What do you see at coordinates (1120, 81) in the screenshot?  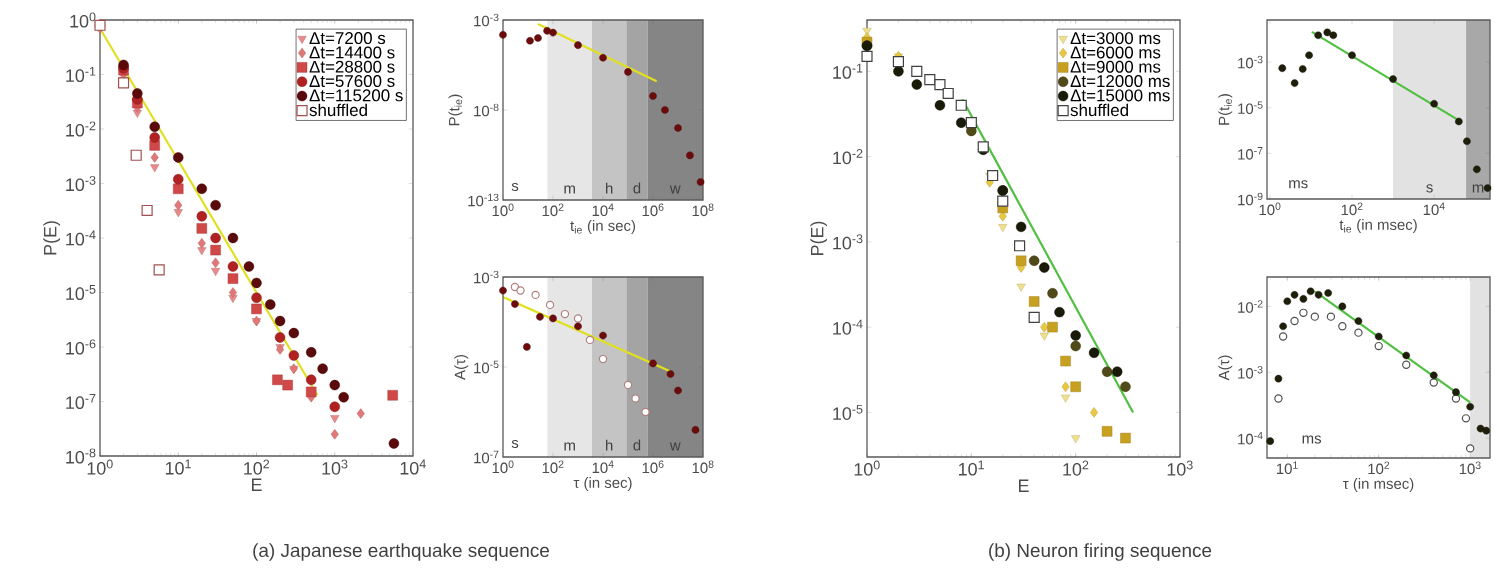 I see `legend-label: Δt=12000 ms` at bounding box center [1120, 81].